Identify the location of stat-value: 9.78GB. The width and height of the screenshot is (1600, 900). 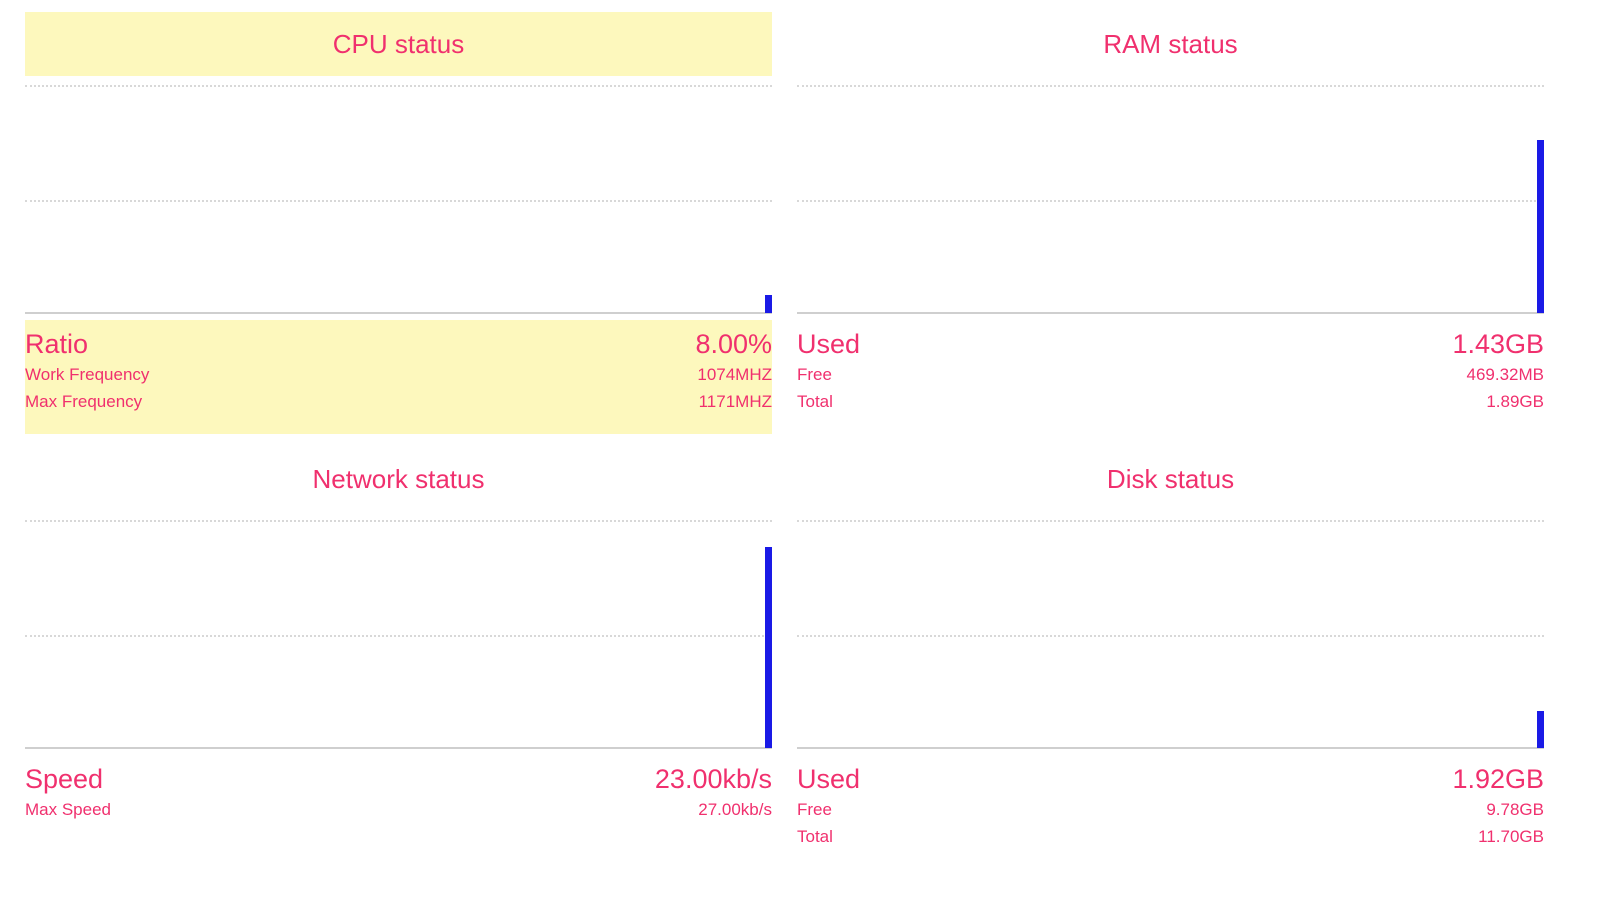
(1515, 809).